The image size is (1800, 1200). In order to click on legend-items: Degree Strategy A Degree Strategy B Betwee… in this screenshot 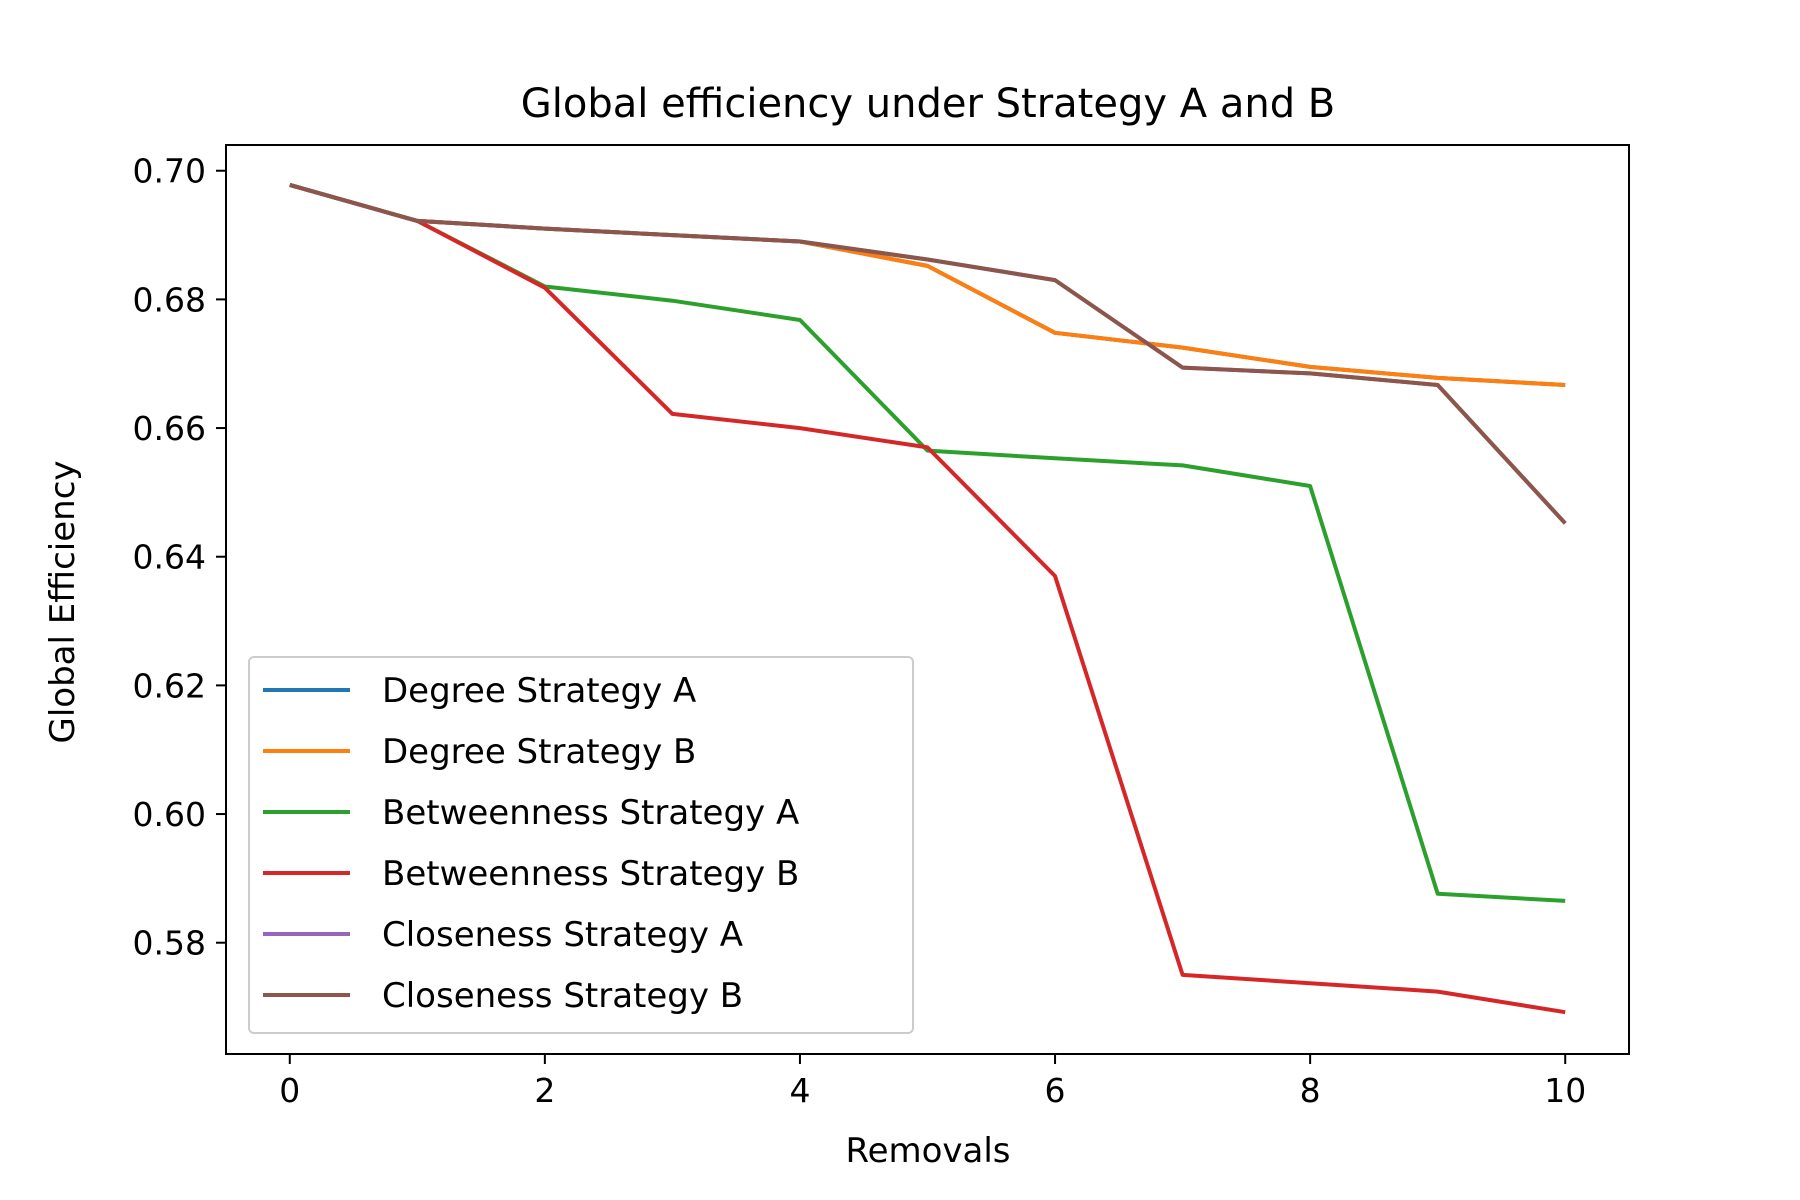, I will do `click(531, 843)`.